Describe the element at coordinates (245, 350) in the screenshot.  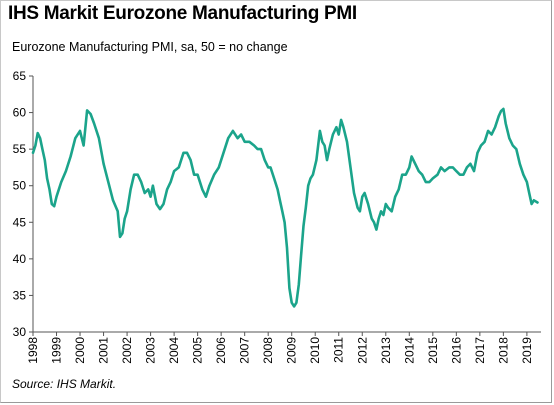
I see `x-tick-label: 2007` at that location.